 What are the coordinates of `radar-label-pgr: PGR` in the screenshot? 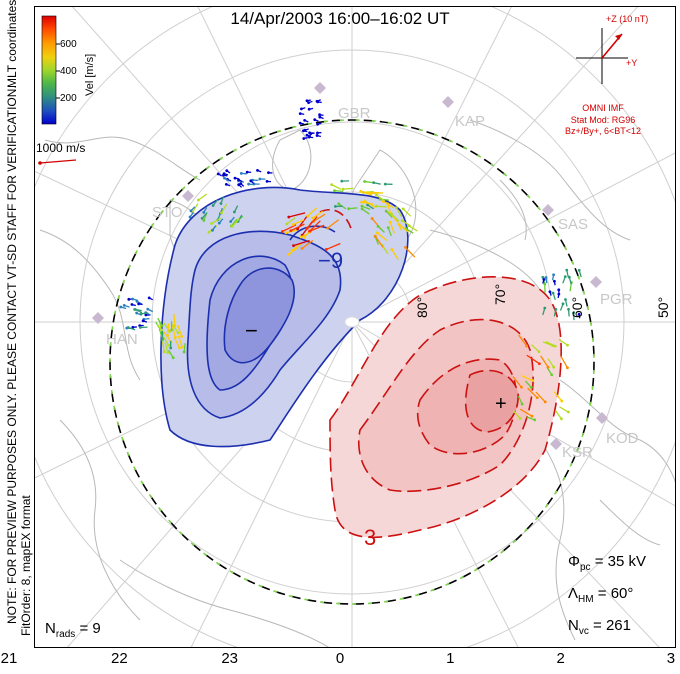 It's located at (616, 299).